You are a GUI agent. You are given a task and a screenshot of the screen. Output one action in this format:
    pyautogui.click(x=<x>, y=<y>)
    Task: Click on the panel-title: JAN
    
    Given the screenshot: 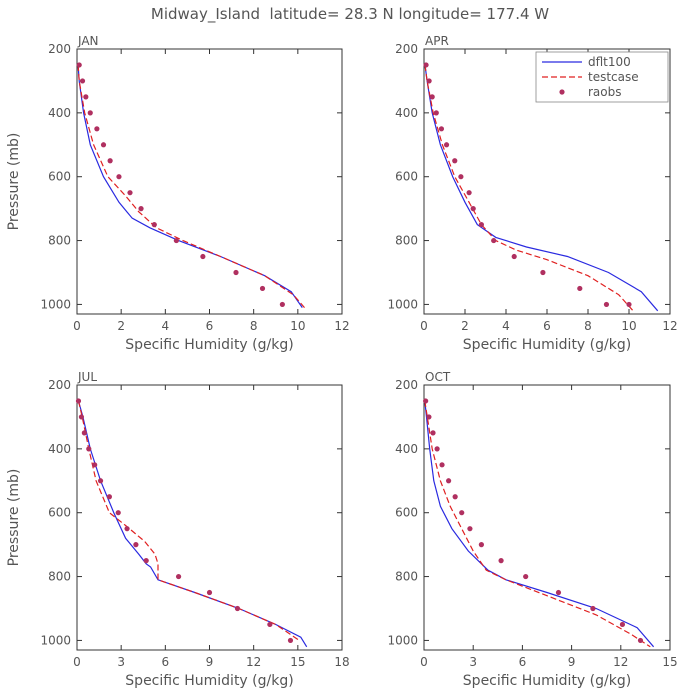 What is the action you would take?
    pyautogui.click(x=88, y=41)
    